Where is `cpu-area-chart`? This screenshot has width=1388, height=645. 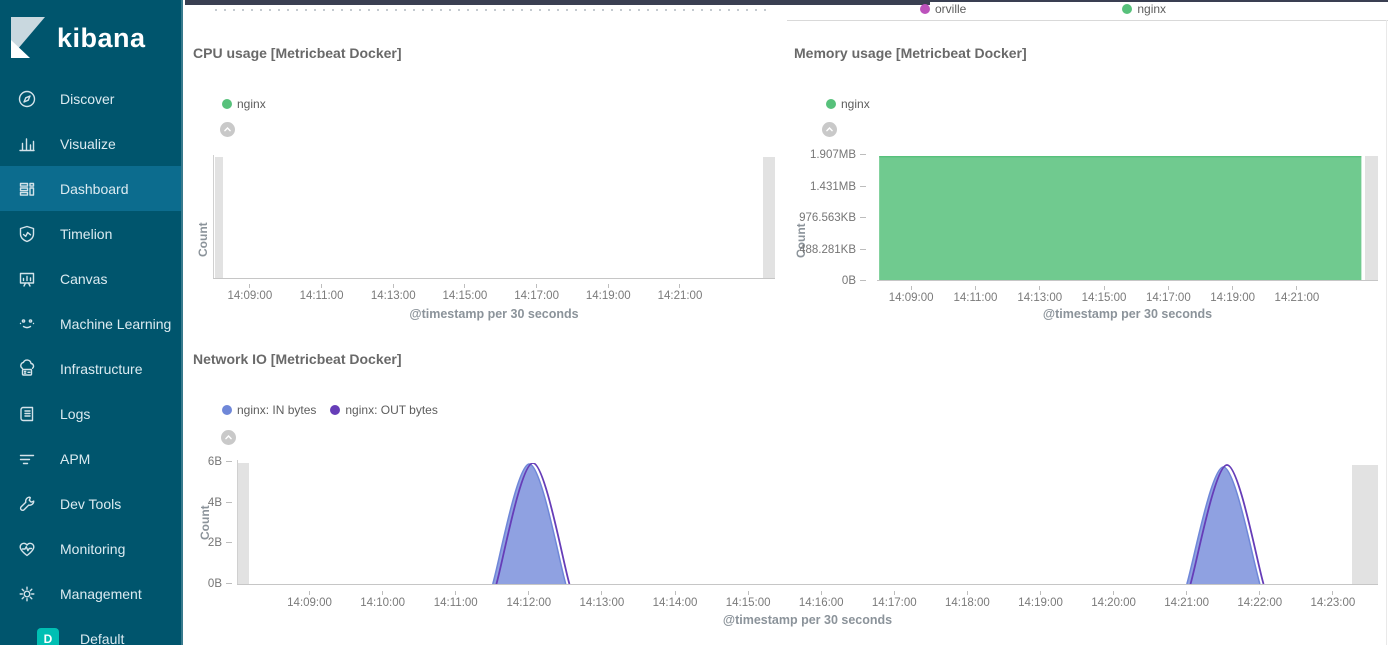 cpu-area-chart is located at coordinates (494, 217).